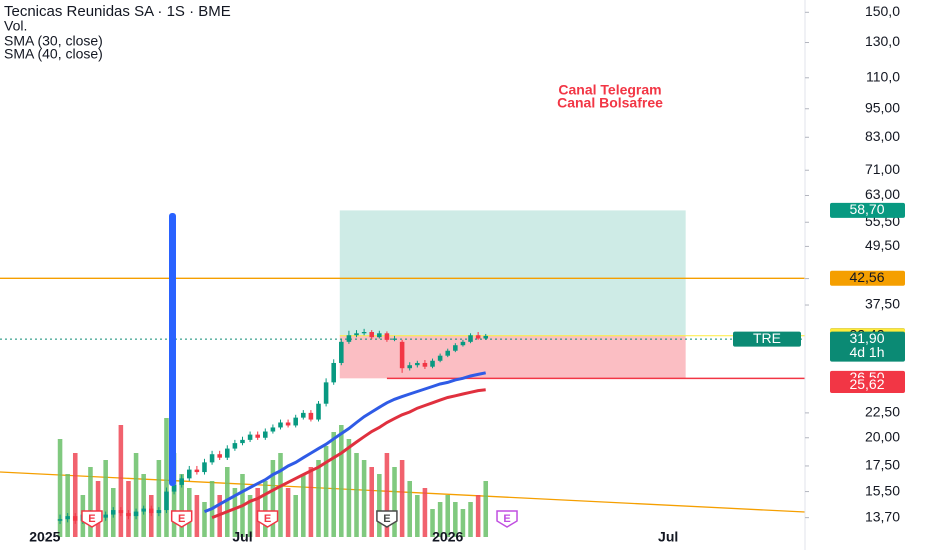  I want to click on price-badge-label: 42,56, so click(866, 277).